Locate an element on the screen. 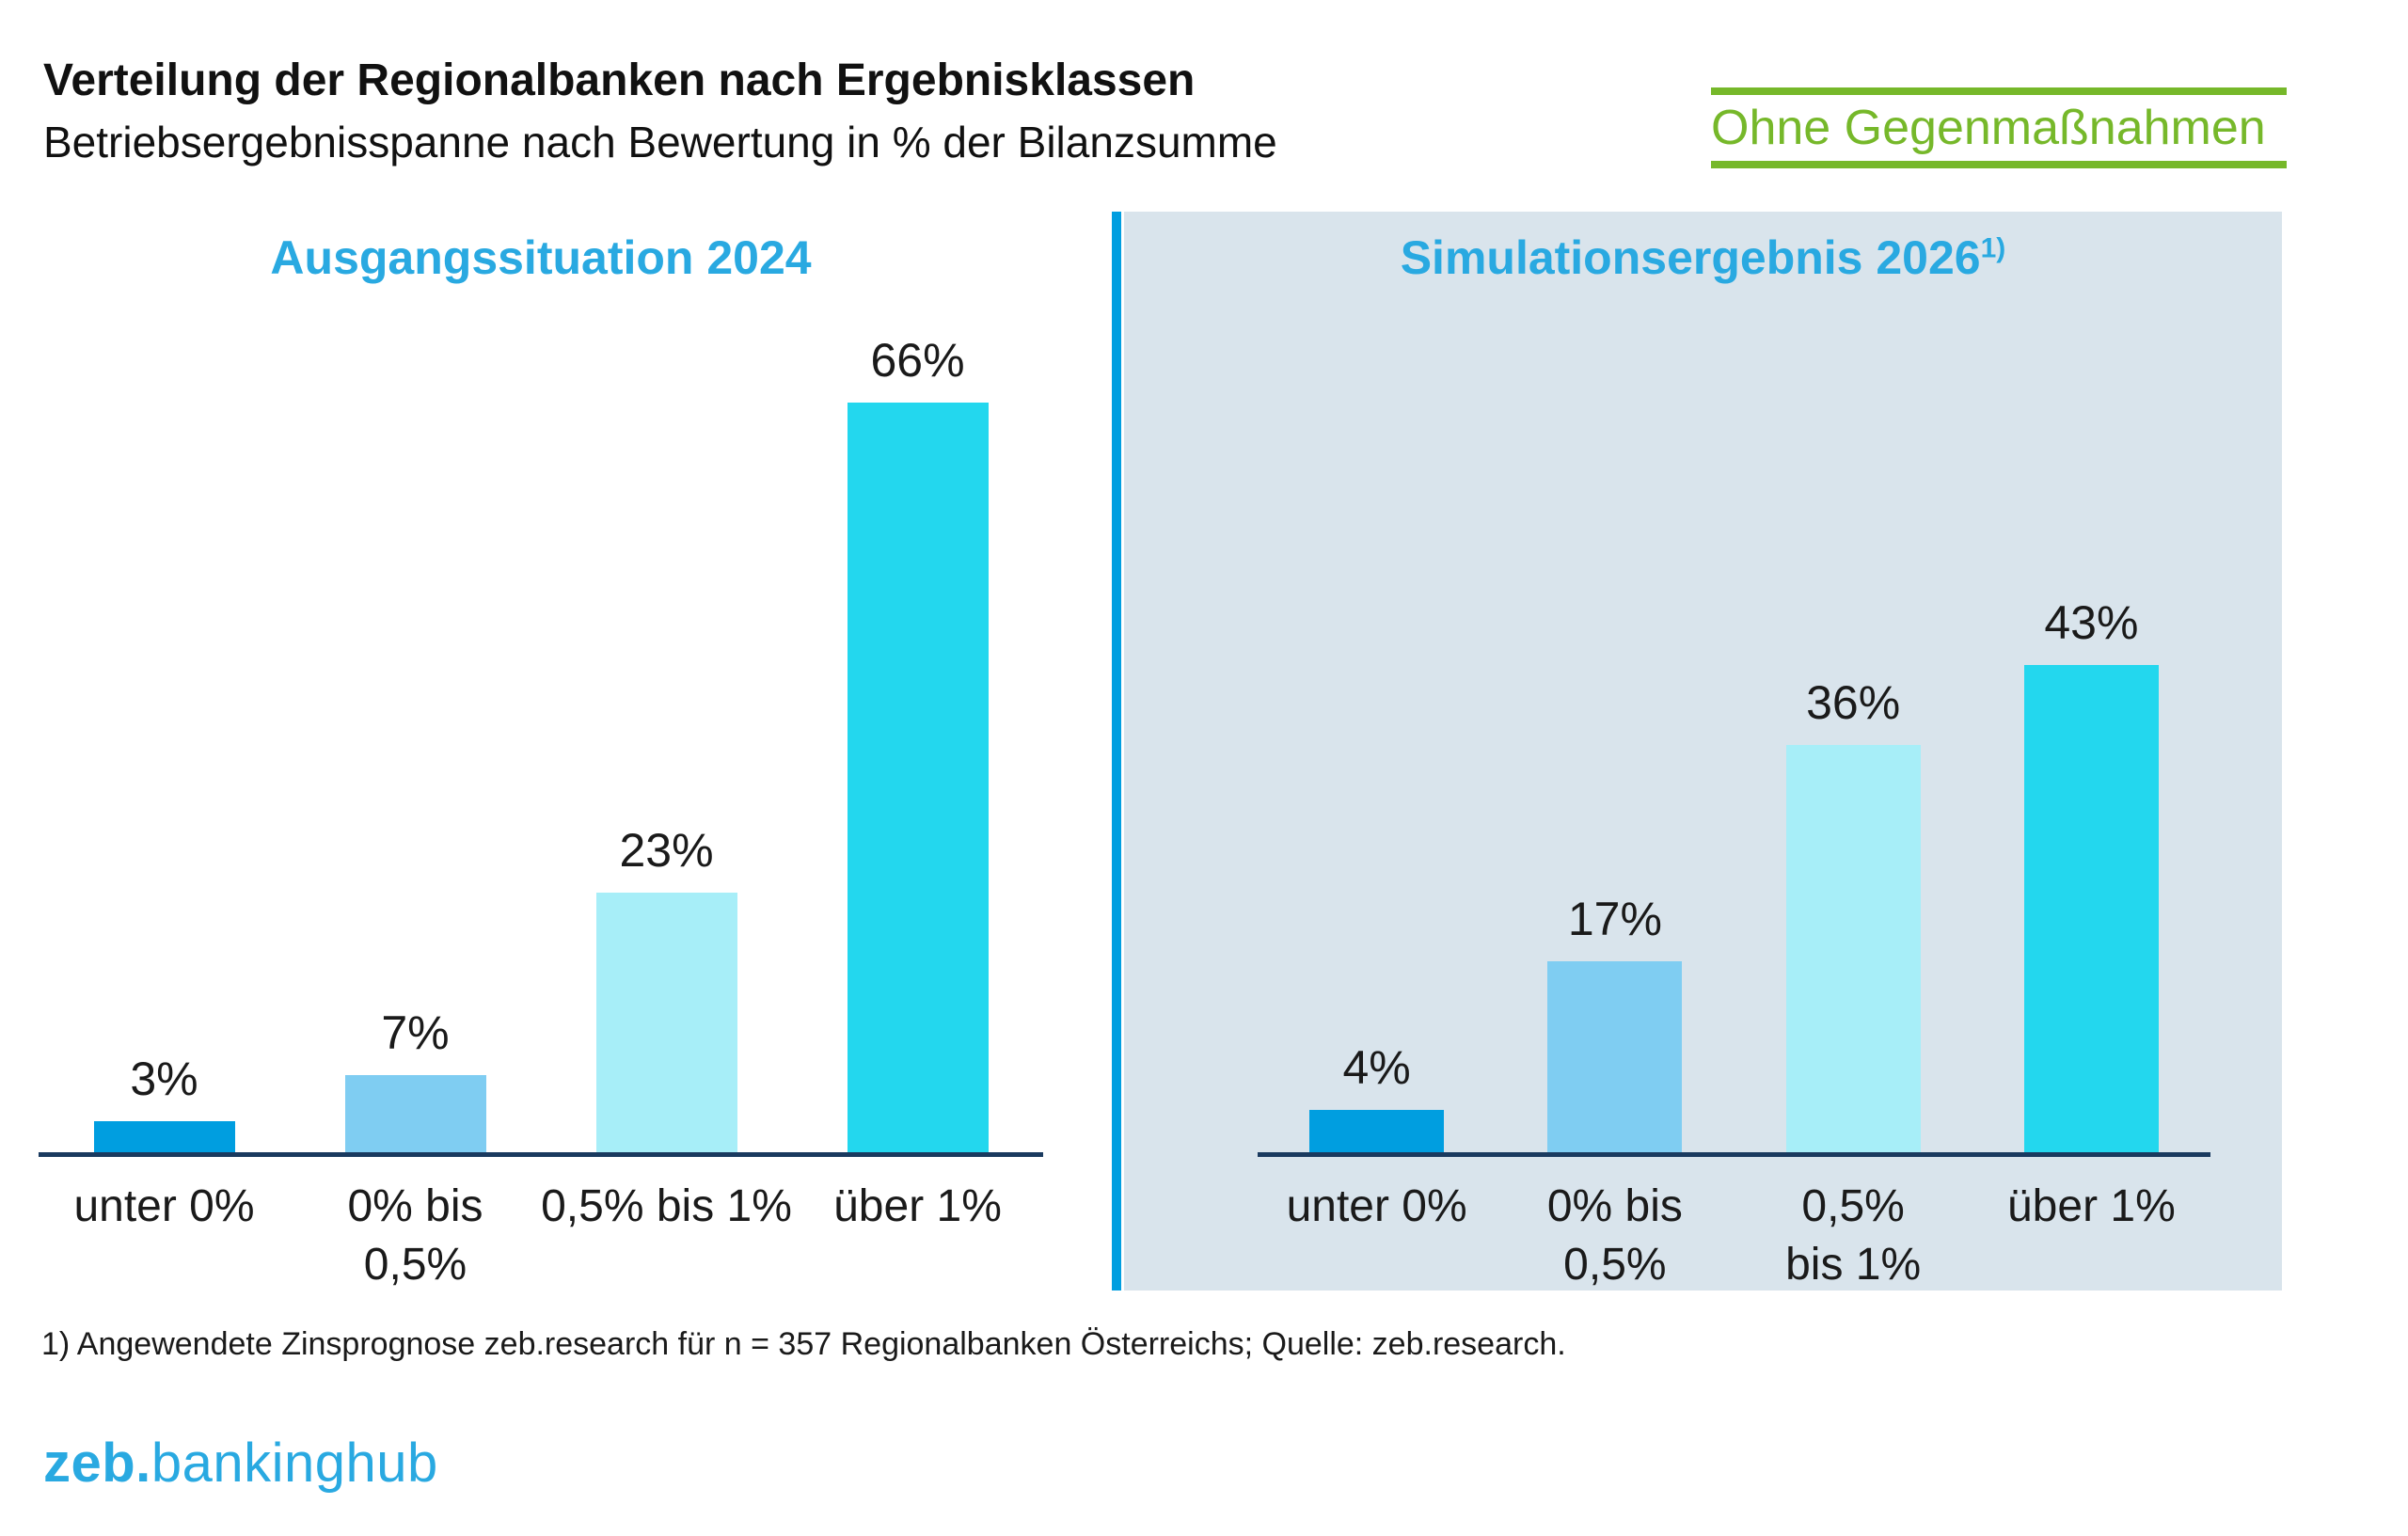 This screenshot has height=1536, width=2408. chart-title-2024-text: Ausgangssituation 2024 is located at coordinates (541, 257).